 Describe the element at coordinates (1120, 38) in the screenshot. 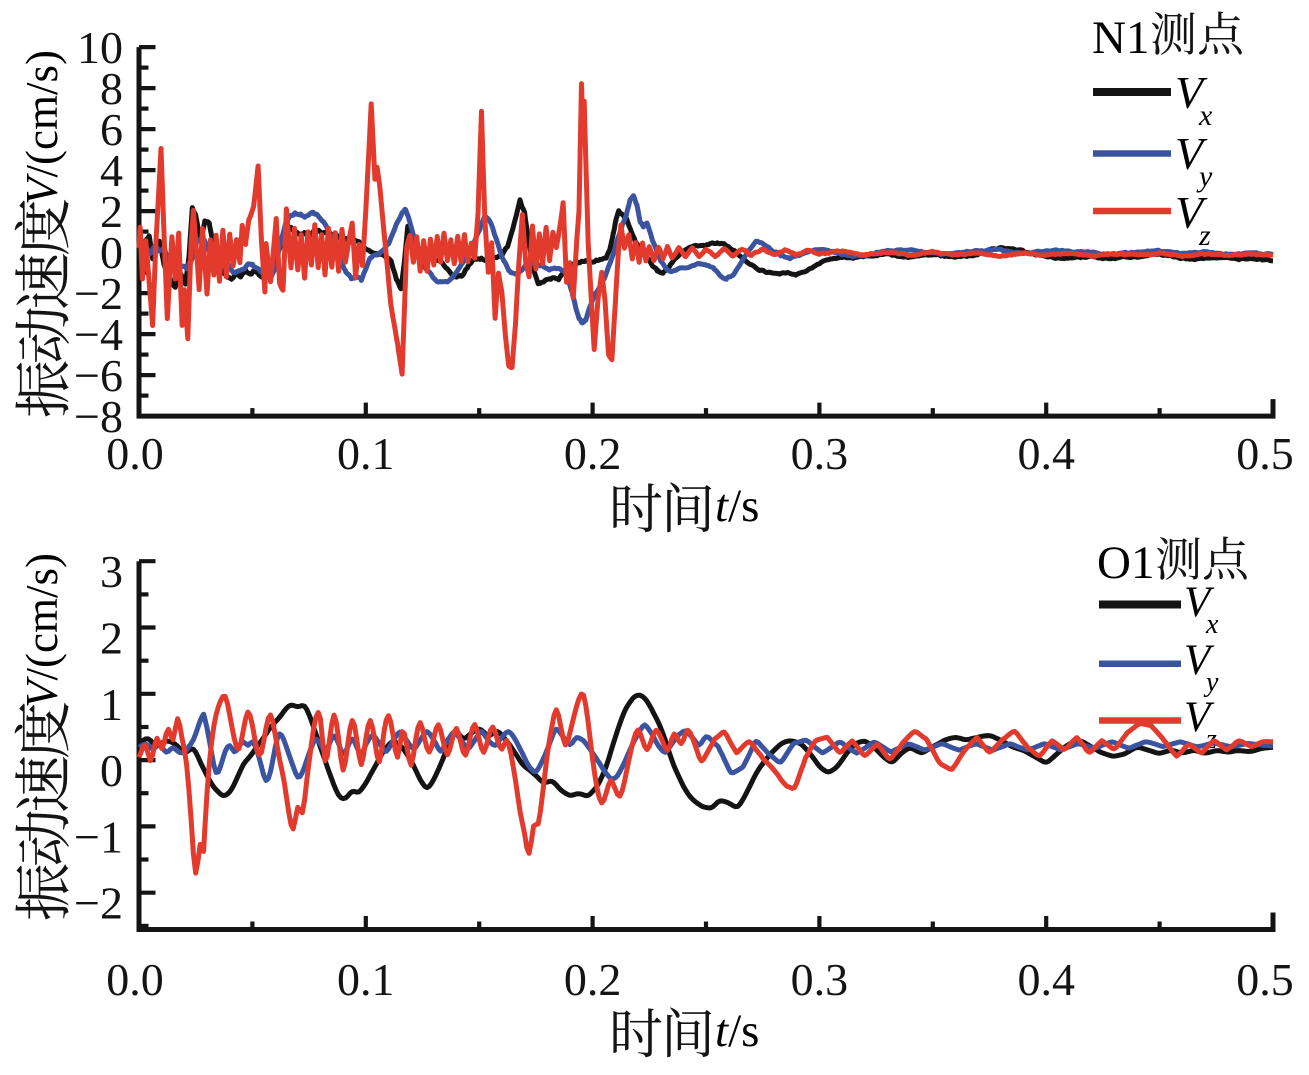

I see `svg-text: N1` at that location.